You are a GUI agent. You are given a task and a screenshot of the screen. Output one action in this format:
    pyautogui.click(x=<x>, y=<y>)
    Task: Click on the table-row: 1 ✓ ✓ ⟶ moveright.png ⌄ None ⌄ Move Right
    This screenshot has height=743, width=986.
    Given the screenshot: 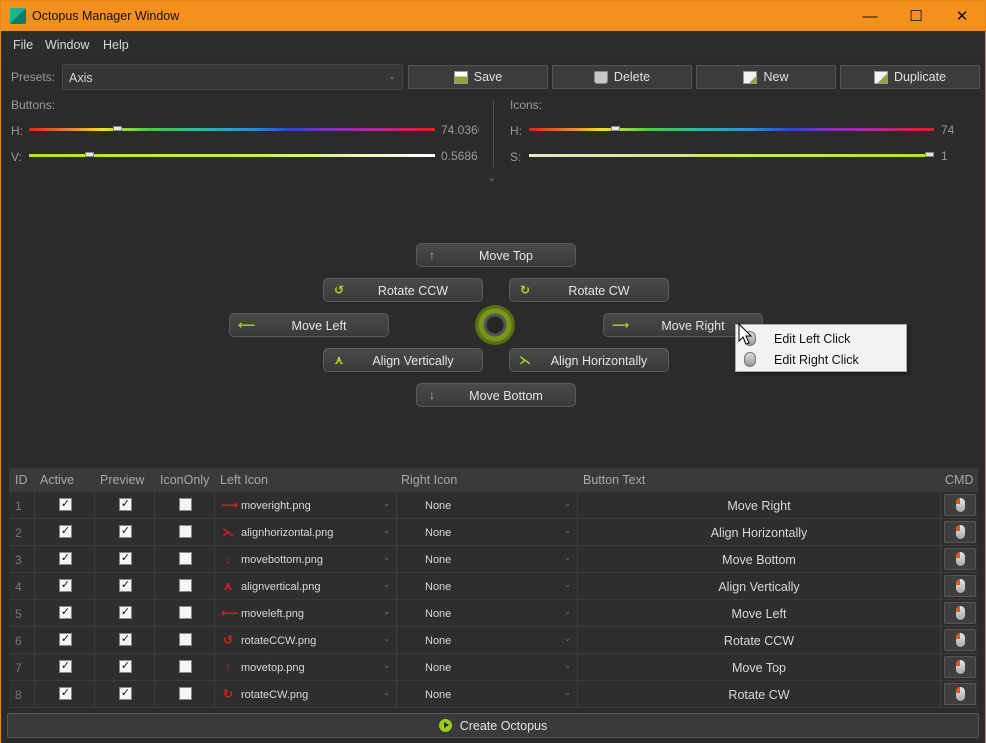 What is the action you would take?
    pyautogui.click(x=493, y=505)
    